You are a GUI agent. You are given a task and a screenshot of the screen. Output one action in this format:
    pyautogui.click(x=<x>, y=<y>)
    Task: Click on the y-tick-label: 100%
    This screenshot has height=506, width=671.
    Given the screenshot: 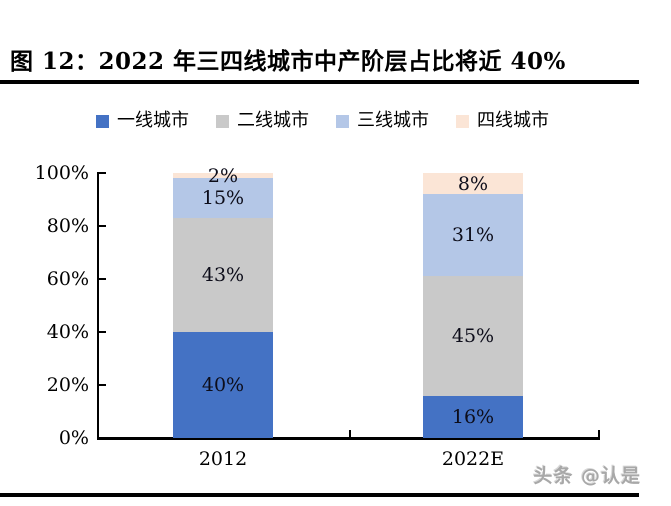 What is the action you would take?
    pyautogui.click(x=61, y=173)
    